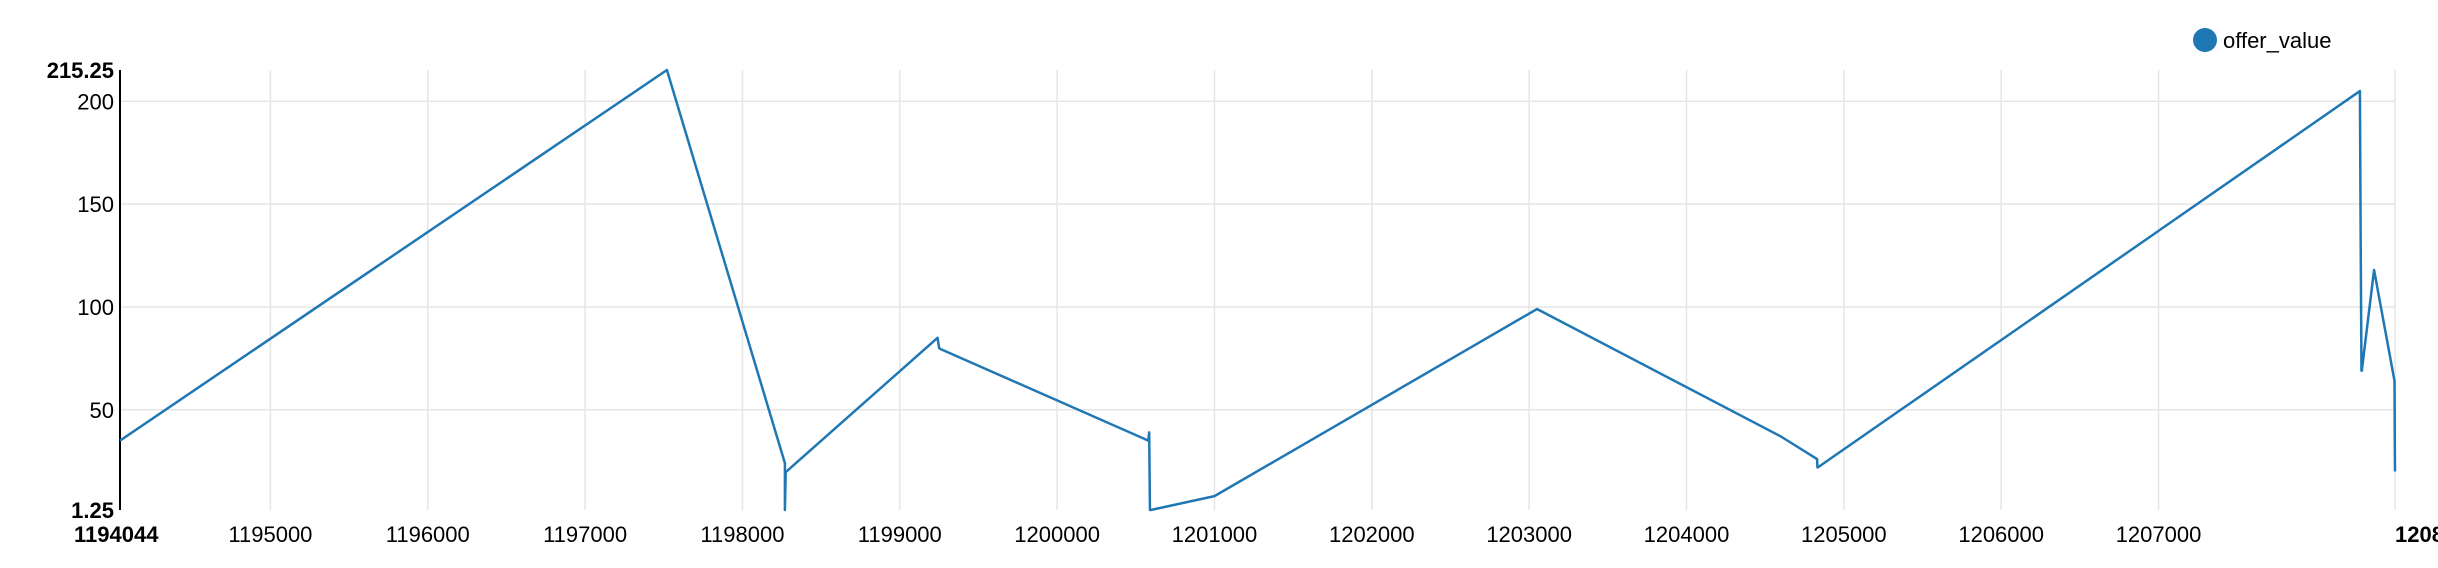  What do you see at coordinates (95, 204) in the screenshot?
I see `y-tick-label: 150` at bounding box center [95, 204].